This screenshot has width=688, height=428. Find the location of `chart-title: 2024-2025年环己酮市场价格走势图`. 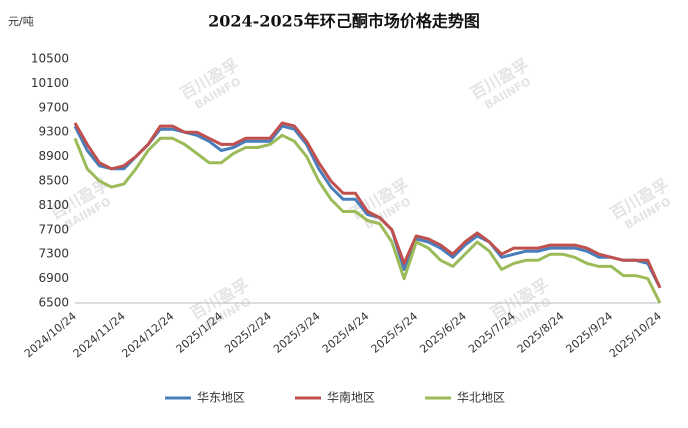

chart-title: 2024-2025年环己酮市场价格走势图 is located at coordinates (344, 21).